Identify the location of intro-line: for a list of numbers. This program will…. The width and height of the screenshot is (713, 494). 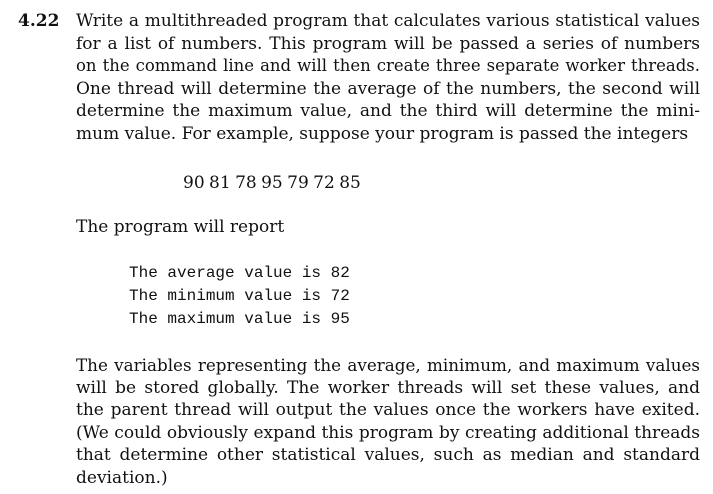
(388, 43).